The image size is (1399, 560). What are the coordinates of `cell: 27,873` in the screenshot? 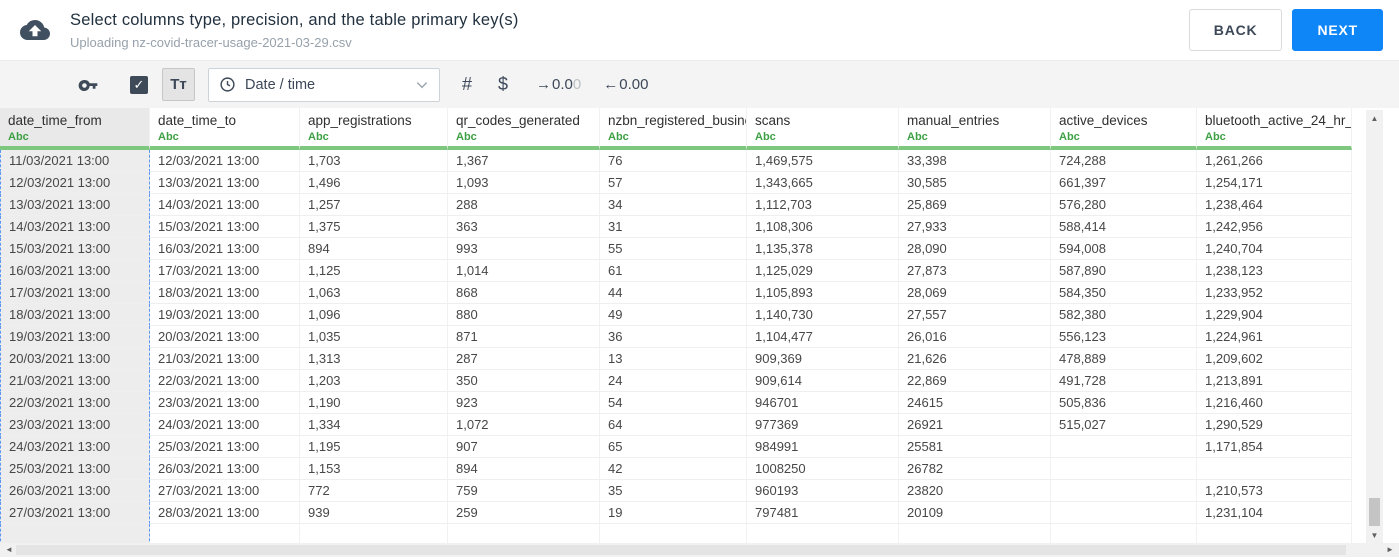 It's located at (975, 271).